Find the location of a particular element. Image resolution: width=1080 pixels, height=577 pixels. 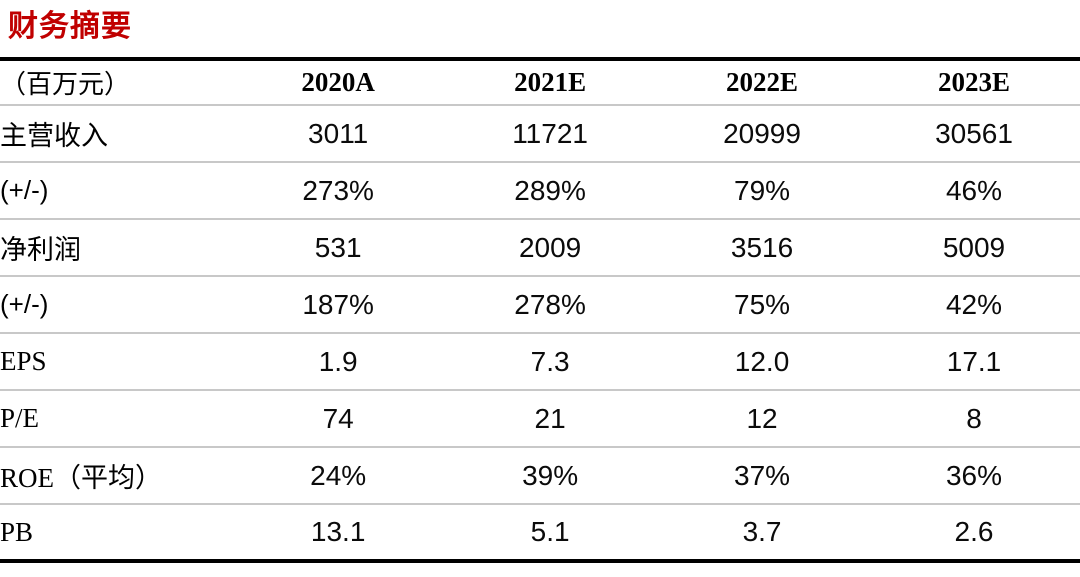

cell-pb-2021e: 5.1 is located at coordinates (550, 531).